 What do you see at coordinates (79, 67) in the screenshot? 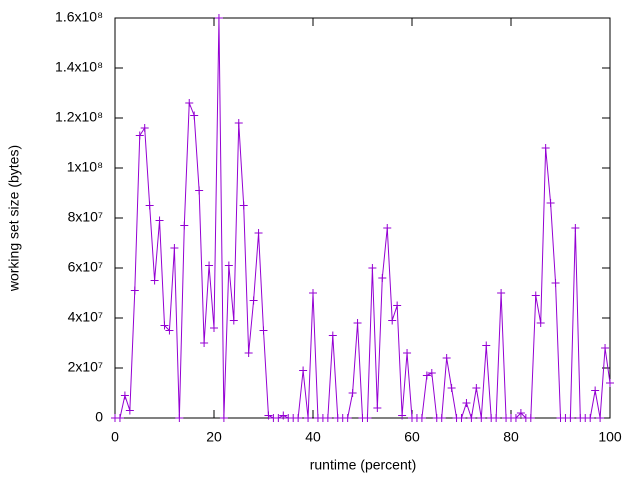
I see `y-tick-label: 1.4x10⁸` at bounding box center [79, 67].